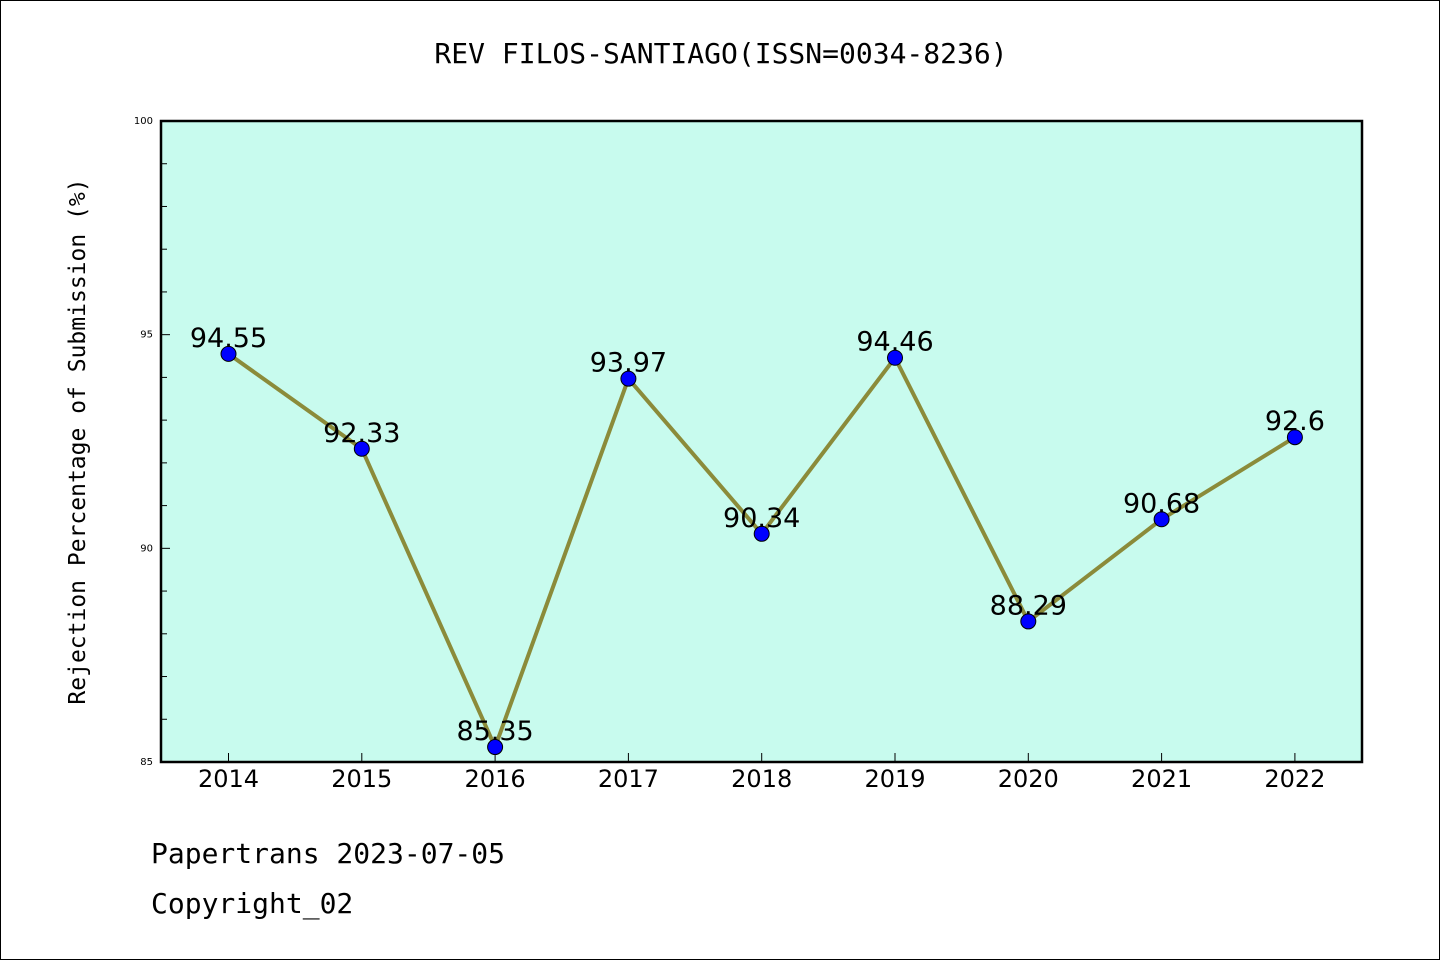 This screenshot has height=961, width=1440. What do you see at coordinates (761, 518) in the screenshot?
I see `data-label: 90.34` at bounding box center [761, 518].